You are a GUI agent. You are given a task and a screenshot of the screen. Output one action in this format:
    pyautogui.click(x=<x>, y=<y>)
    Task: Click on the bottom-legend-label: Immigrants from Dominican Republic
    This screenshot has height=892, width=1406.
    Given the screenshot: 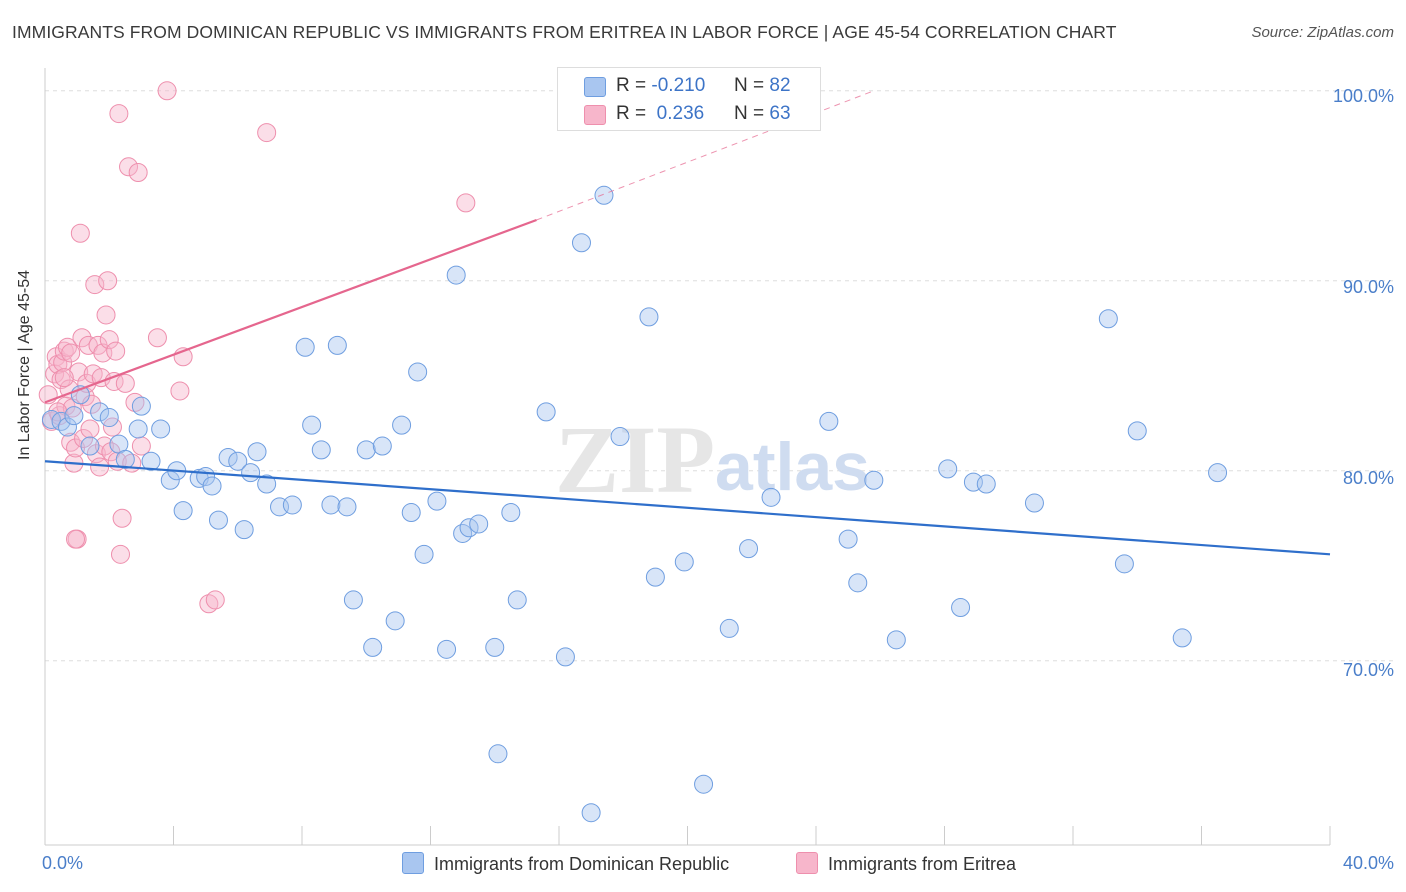 What is the action you would take?
    pyautogui.click(x=582, y=864)
    